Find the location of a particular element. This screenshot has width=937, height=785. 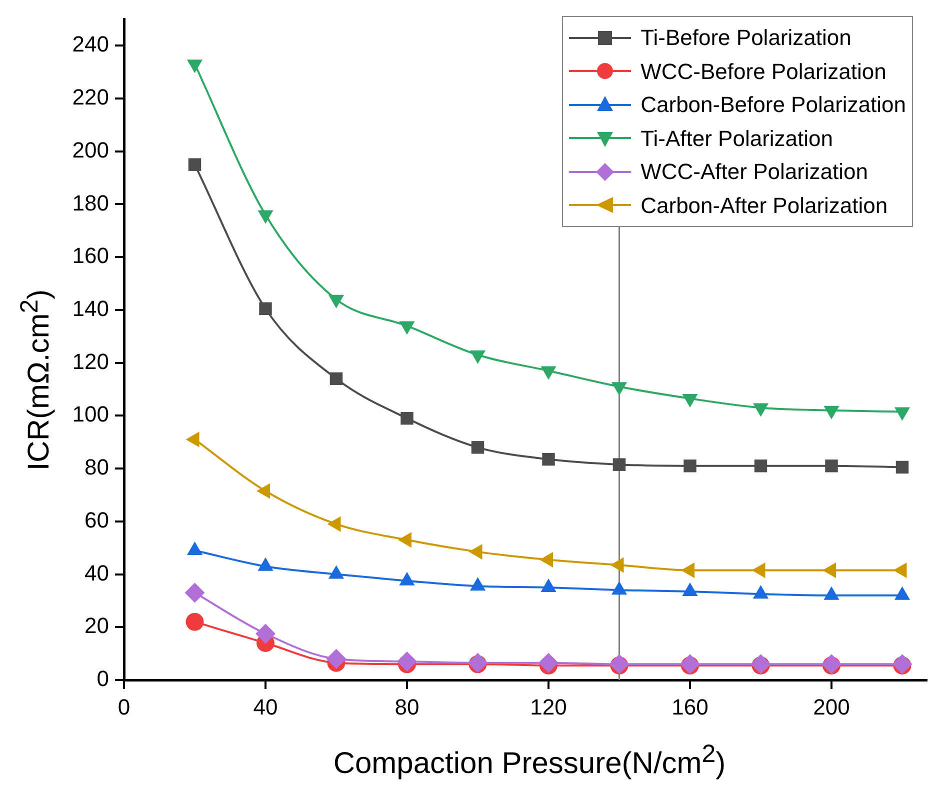

x-tick-label: 0 is located at coordinates (124, 707).